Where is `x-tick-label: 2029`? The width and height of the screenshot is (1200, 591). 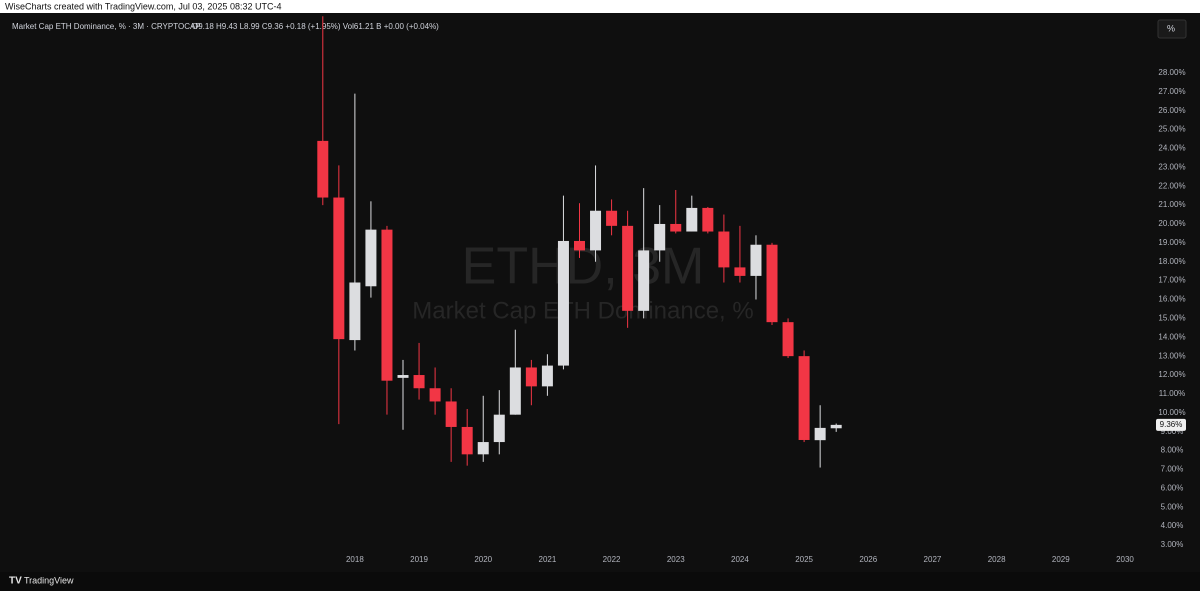
x-tick-label: 2029 is located at coordinates (1061, 559).